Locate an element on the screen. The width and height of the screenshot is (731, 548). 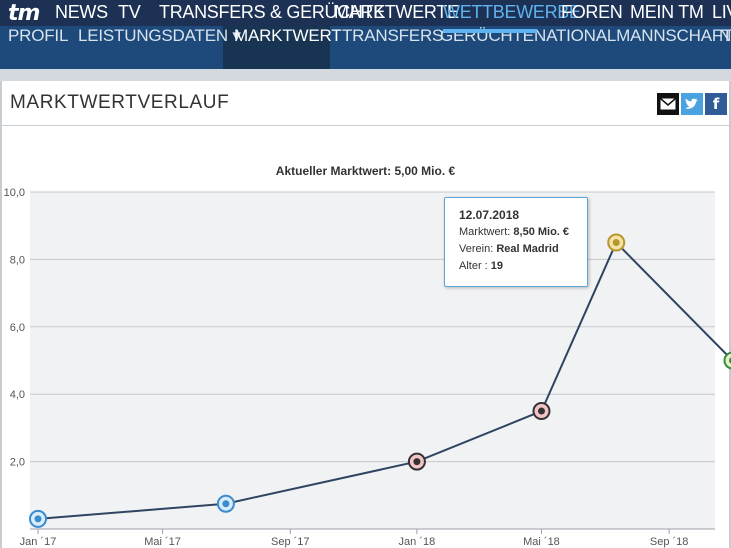
facebook-share-button: f is located at coordinates (716, 104).